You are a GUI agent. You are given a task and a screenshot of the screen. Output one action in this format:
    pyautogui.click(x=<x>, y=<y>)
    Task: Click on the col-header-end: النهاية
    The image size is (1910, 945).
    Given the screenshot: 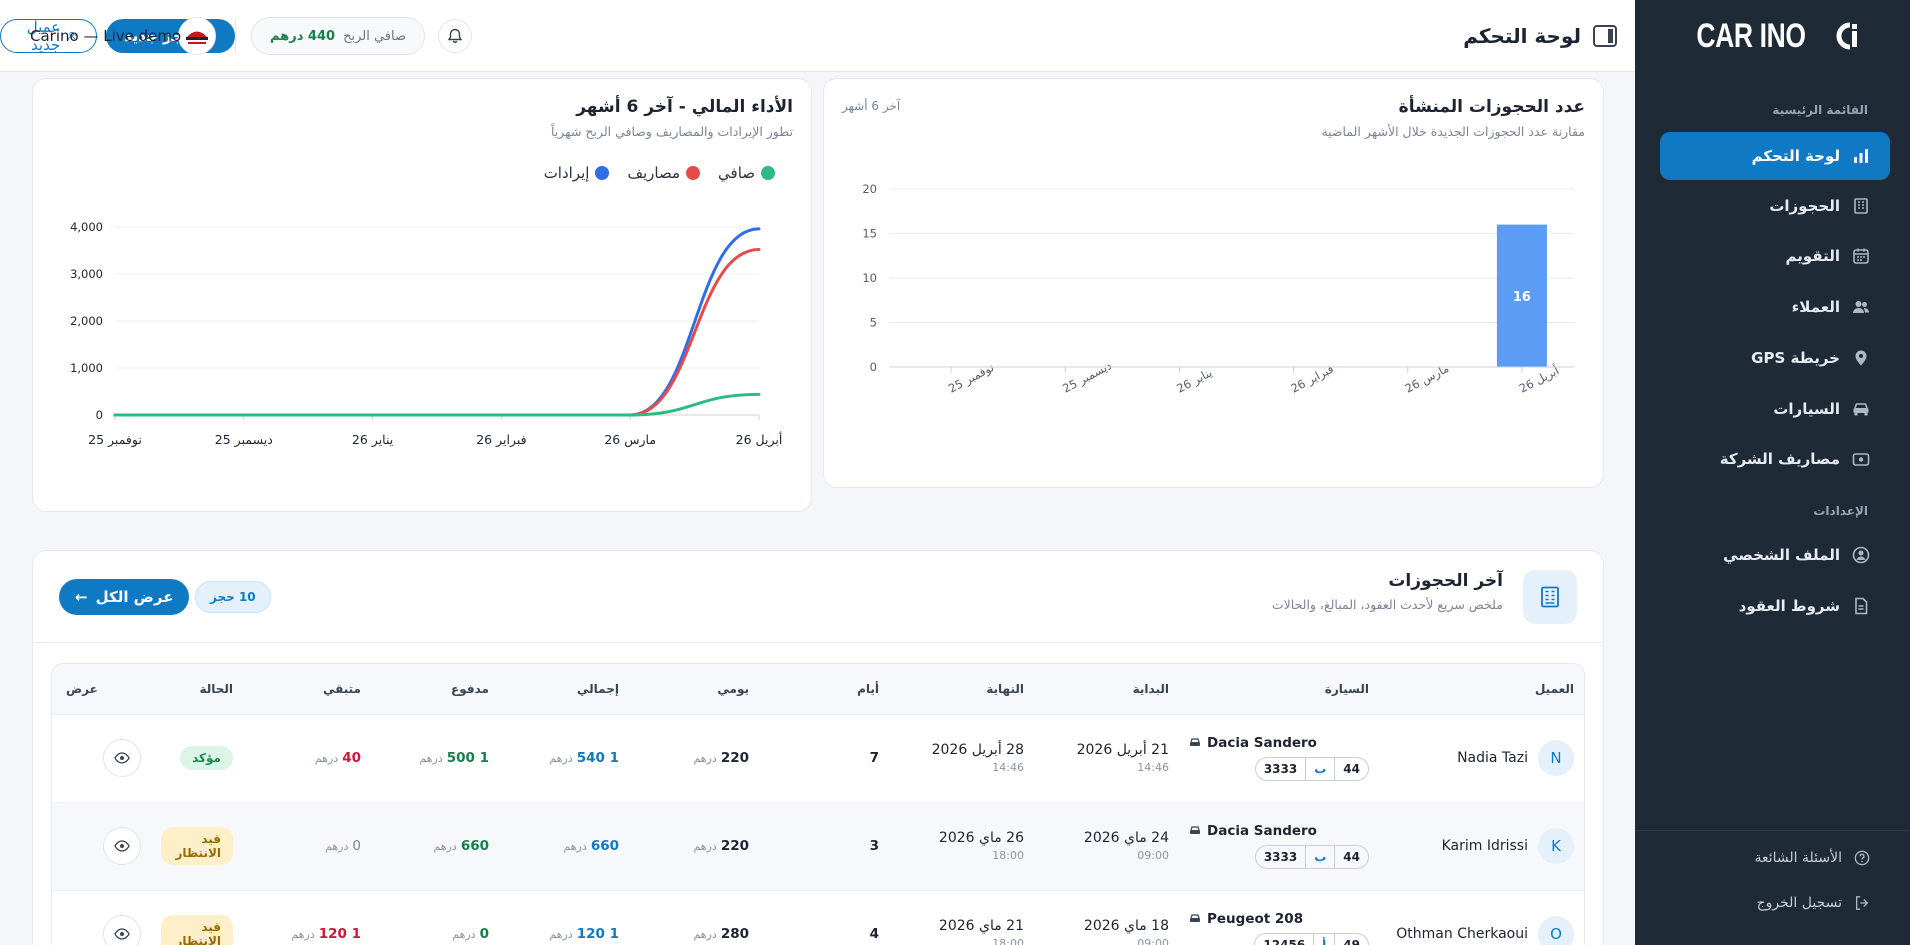 What is the action you would take?
    pyautogui.click(x=961, y=689)
    